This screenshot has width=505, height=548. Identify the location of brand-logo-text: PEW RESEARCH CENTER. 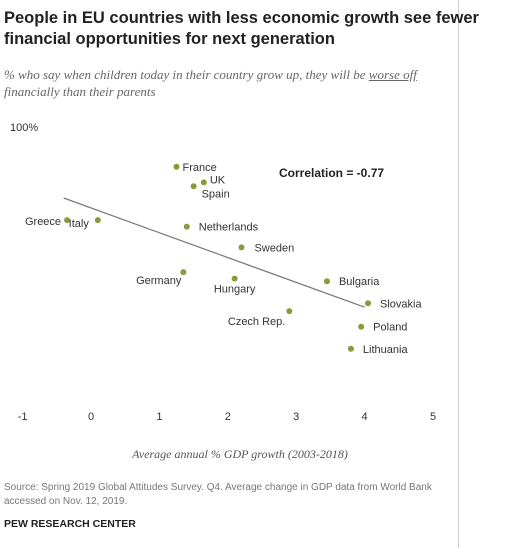
(70, 524).